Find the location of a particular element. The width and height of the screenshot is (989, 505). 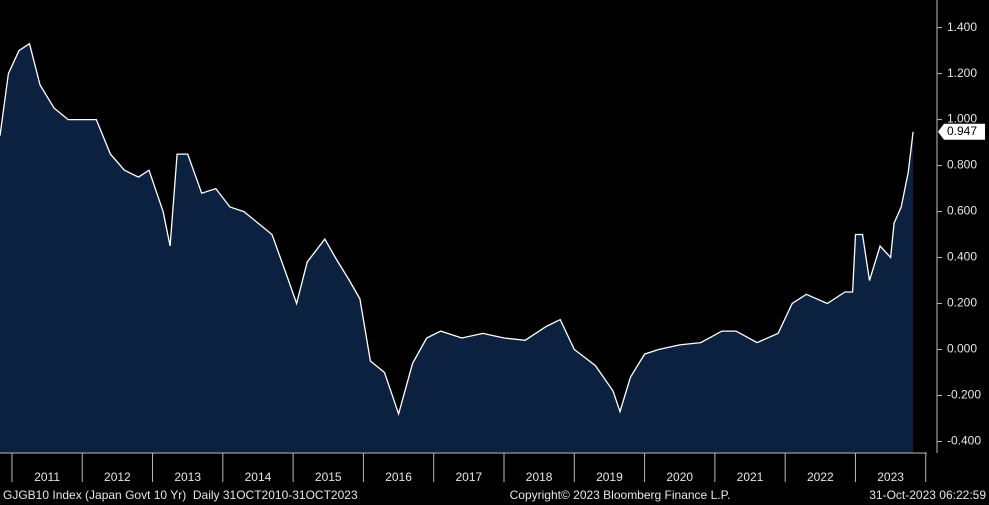

x-tick-label: 2020 is located at coordinates (679, 477).